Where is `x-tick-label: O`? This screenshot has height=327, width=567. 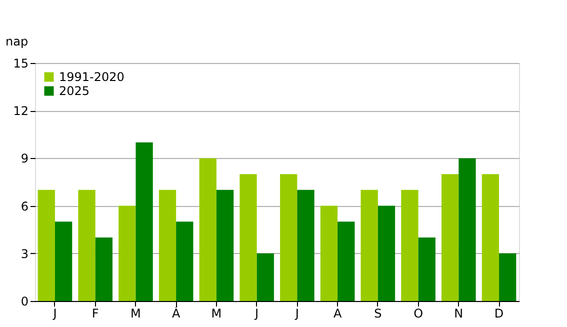 x-tick-label: O is located at coordinates (419, 313).